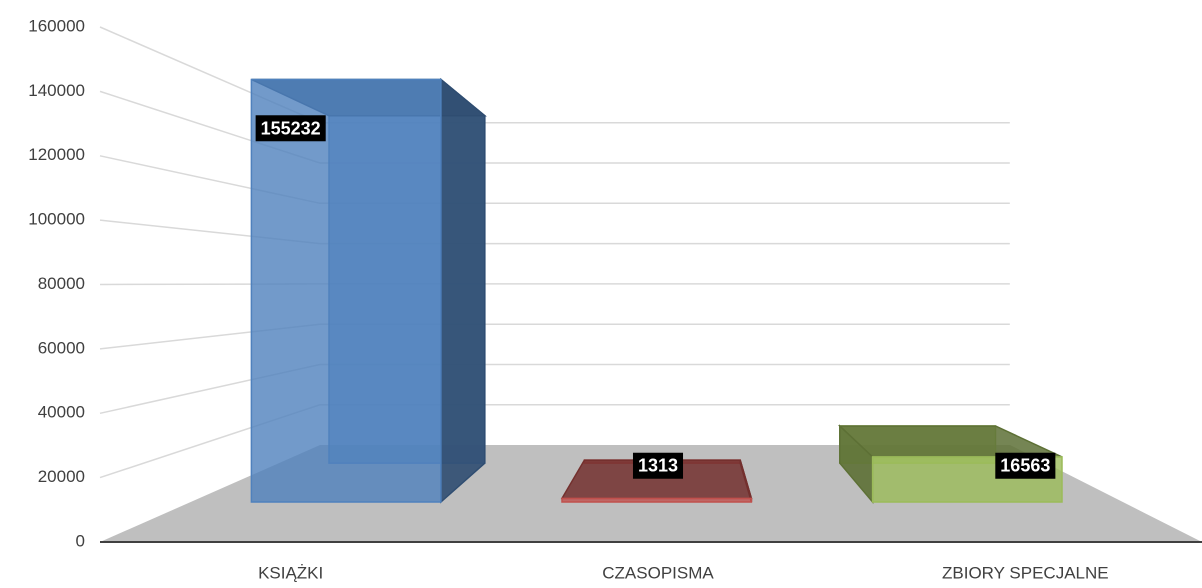  What do you see at coordinates (56, 90) in the screenshot?
I see `y-tick-label: 140000` at bounding box center [56, 90].